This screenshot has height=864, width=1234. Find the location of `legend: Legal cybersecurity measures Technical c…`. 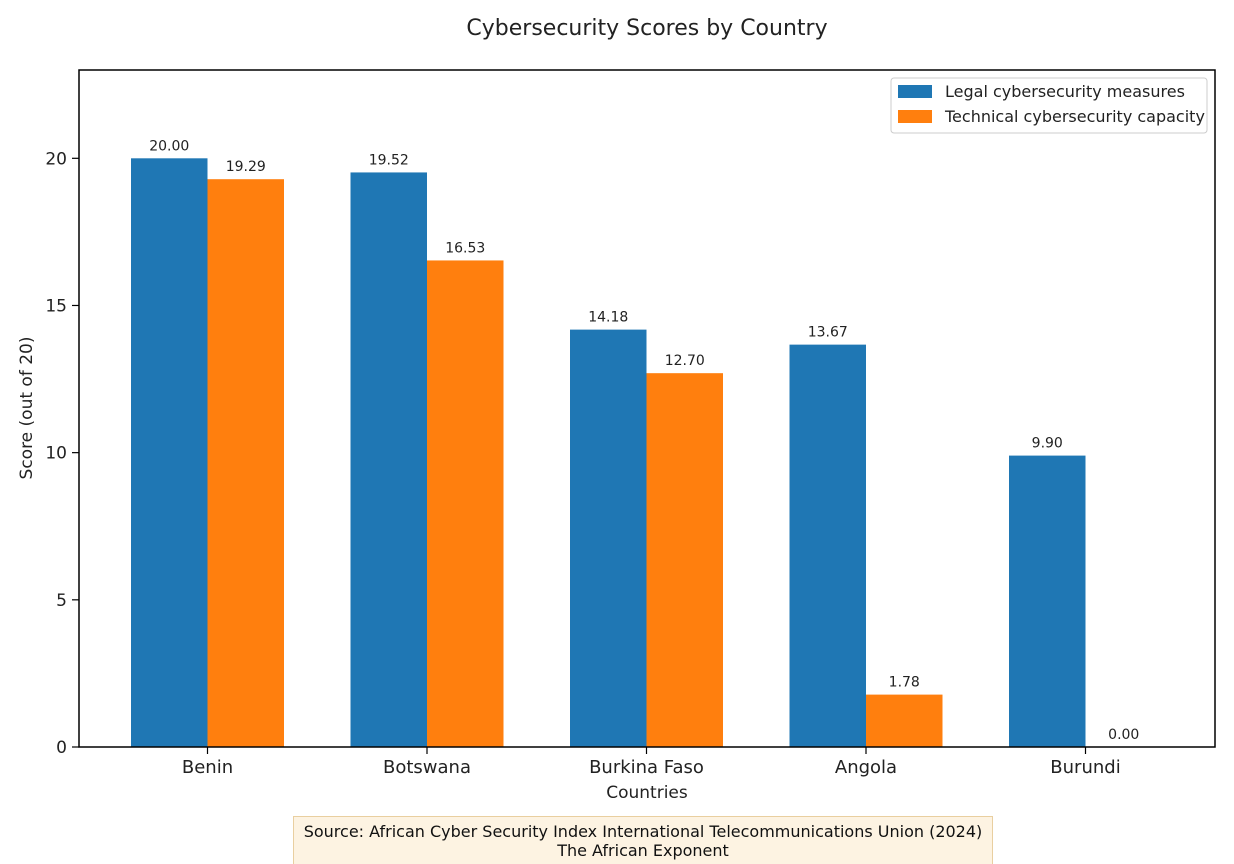

legend: Legal cybersecurity measures Technical c… is located at coordinates (1049, 105).